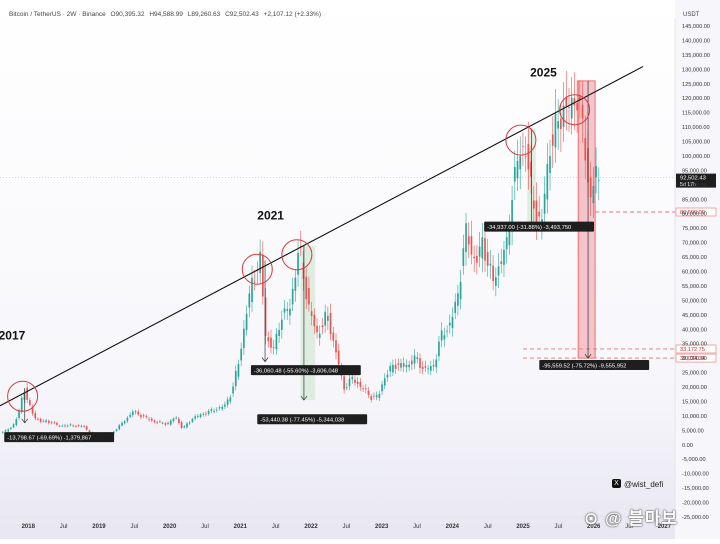 The height and width of the screenshot is (544, 720). What do you see at coordinates (584, 366) in the screenshot?
I see `drawdown-label: -95,559.52 (-75.72%) -9,555,952` at bounding box center [584, 366].